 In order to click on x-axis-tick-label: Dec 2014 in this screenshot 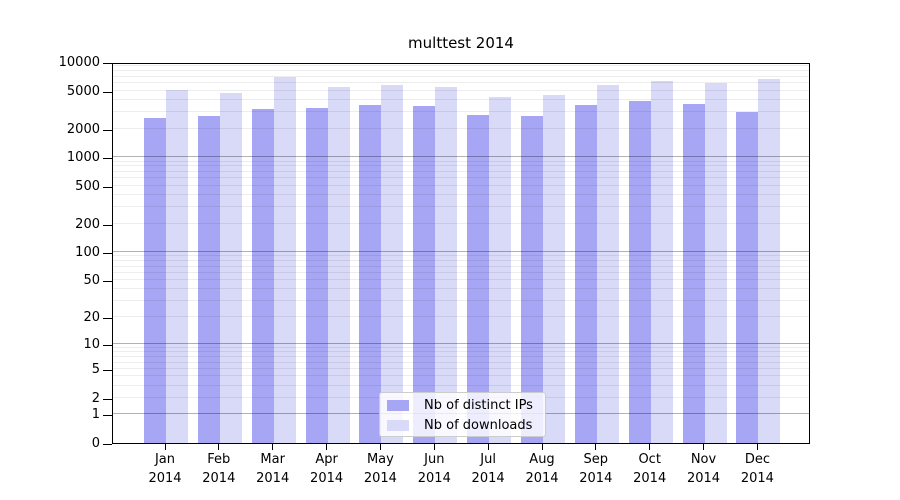, I will do `click(757, 469)`.